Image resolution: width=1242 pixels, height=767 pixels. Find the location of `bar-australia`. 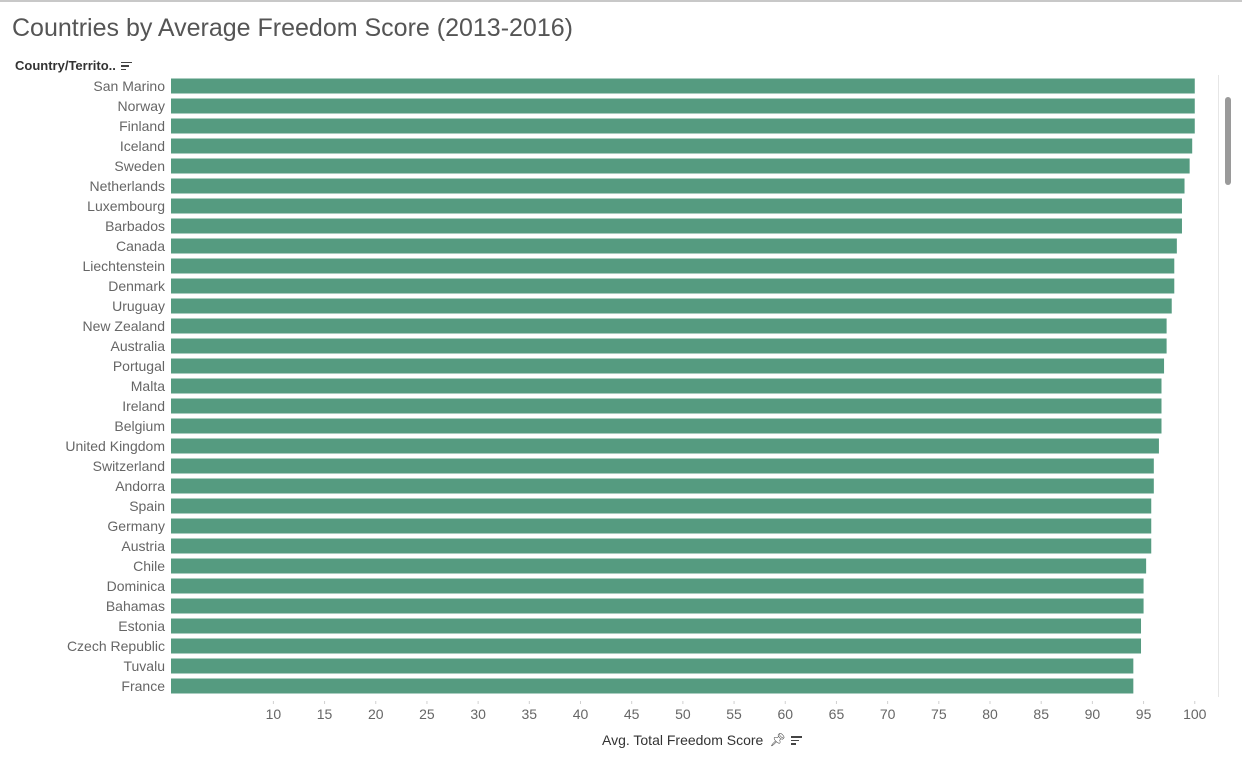

bar-australia is located at coordinates (669, 346).